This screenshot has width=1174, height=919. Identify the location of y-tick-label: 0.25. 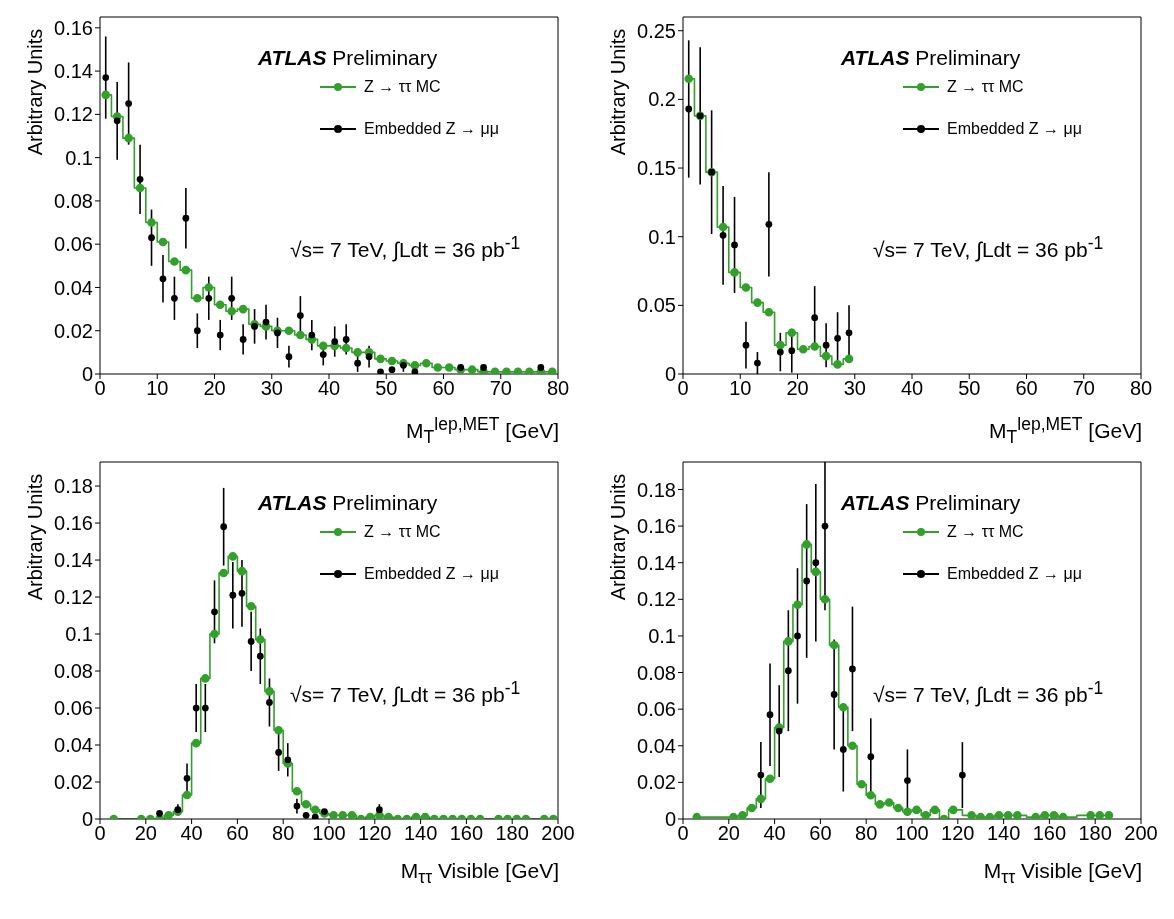
(656, 30).